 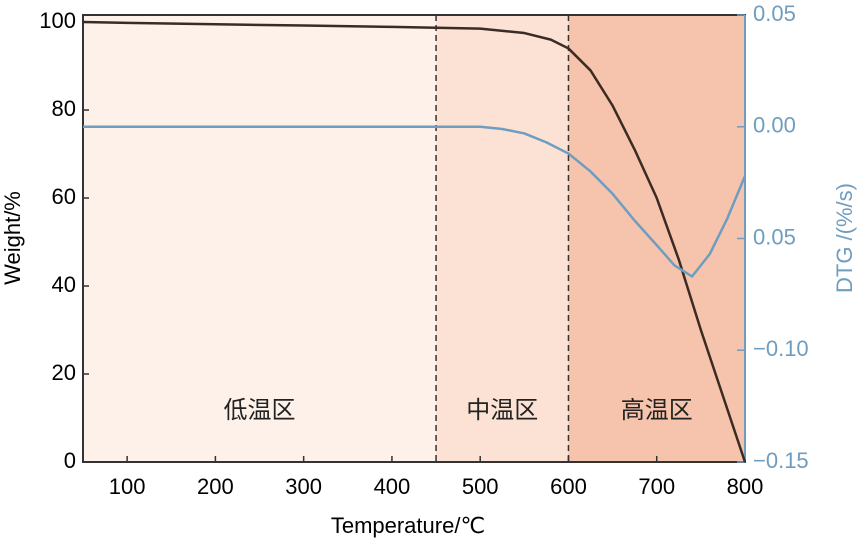 What do you see at coordinates (408, 525) in the screenshot?
I see `x-axis-title: Temperature/℃` at bounding box center [408, 525].